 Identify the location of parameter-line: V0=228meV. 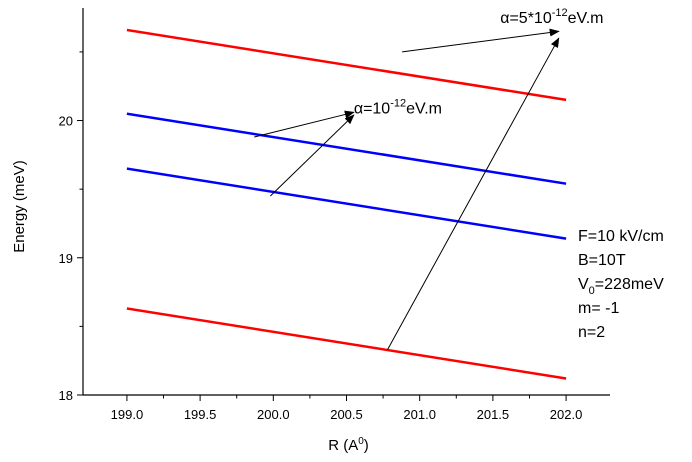
(621, 286).